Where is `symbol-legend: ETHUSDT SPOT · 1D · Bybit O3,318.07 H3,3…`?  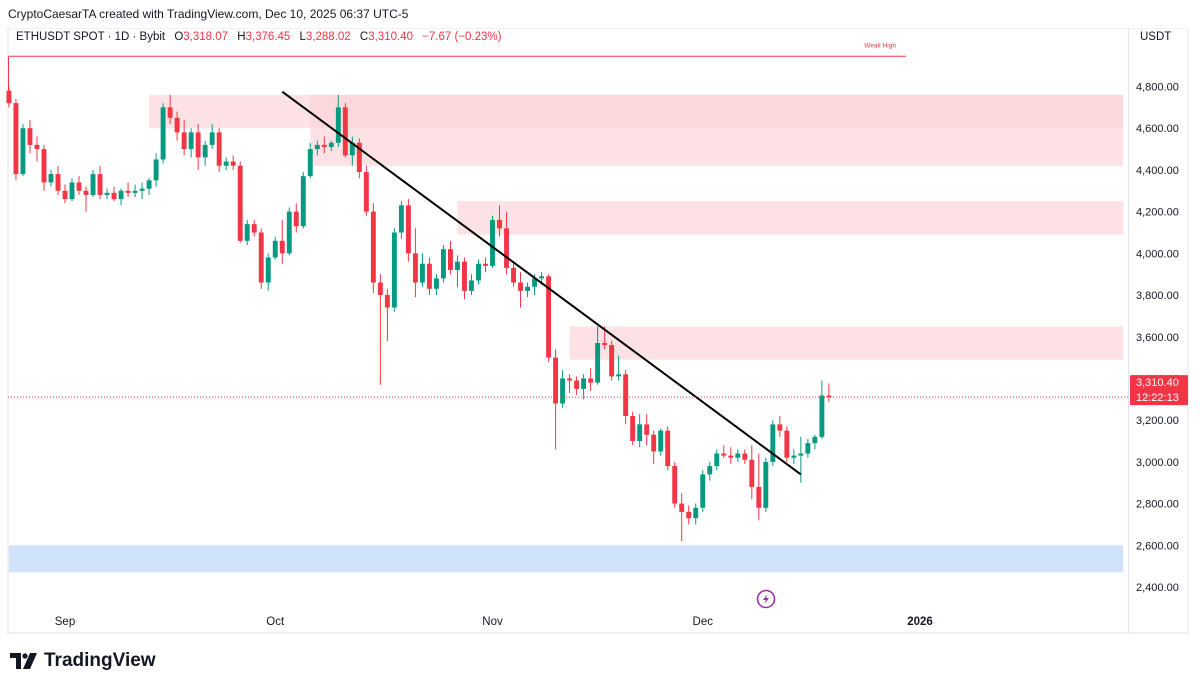 symbol-legend: ETHUSDT SPOT · 1D · Bybit O3,318.07 H3,3… is located at coordinates (258, 37).